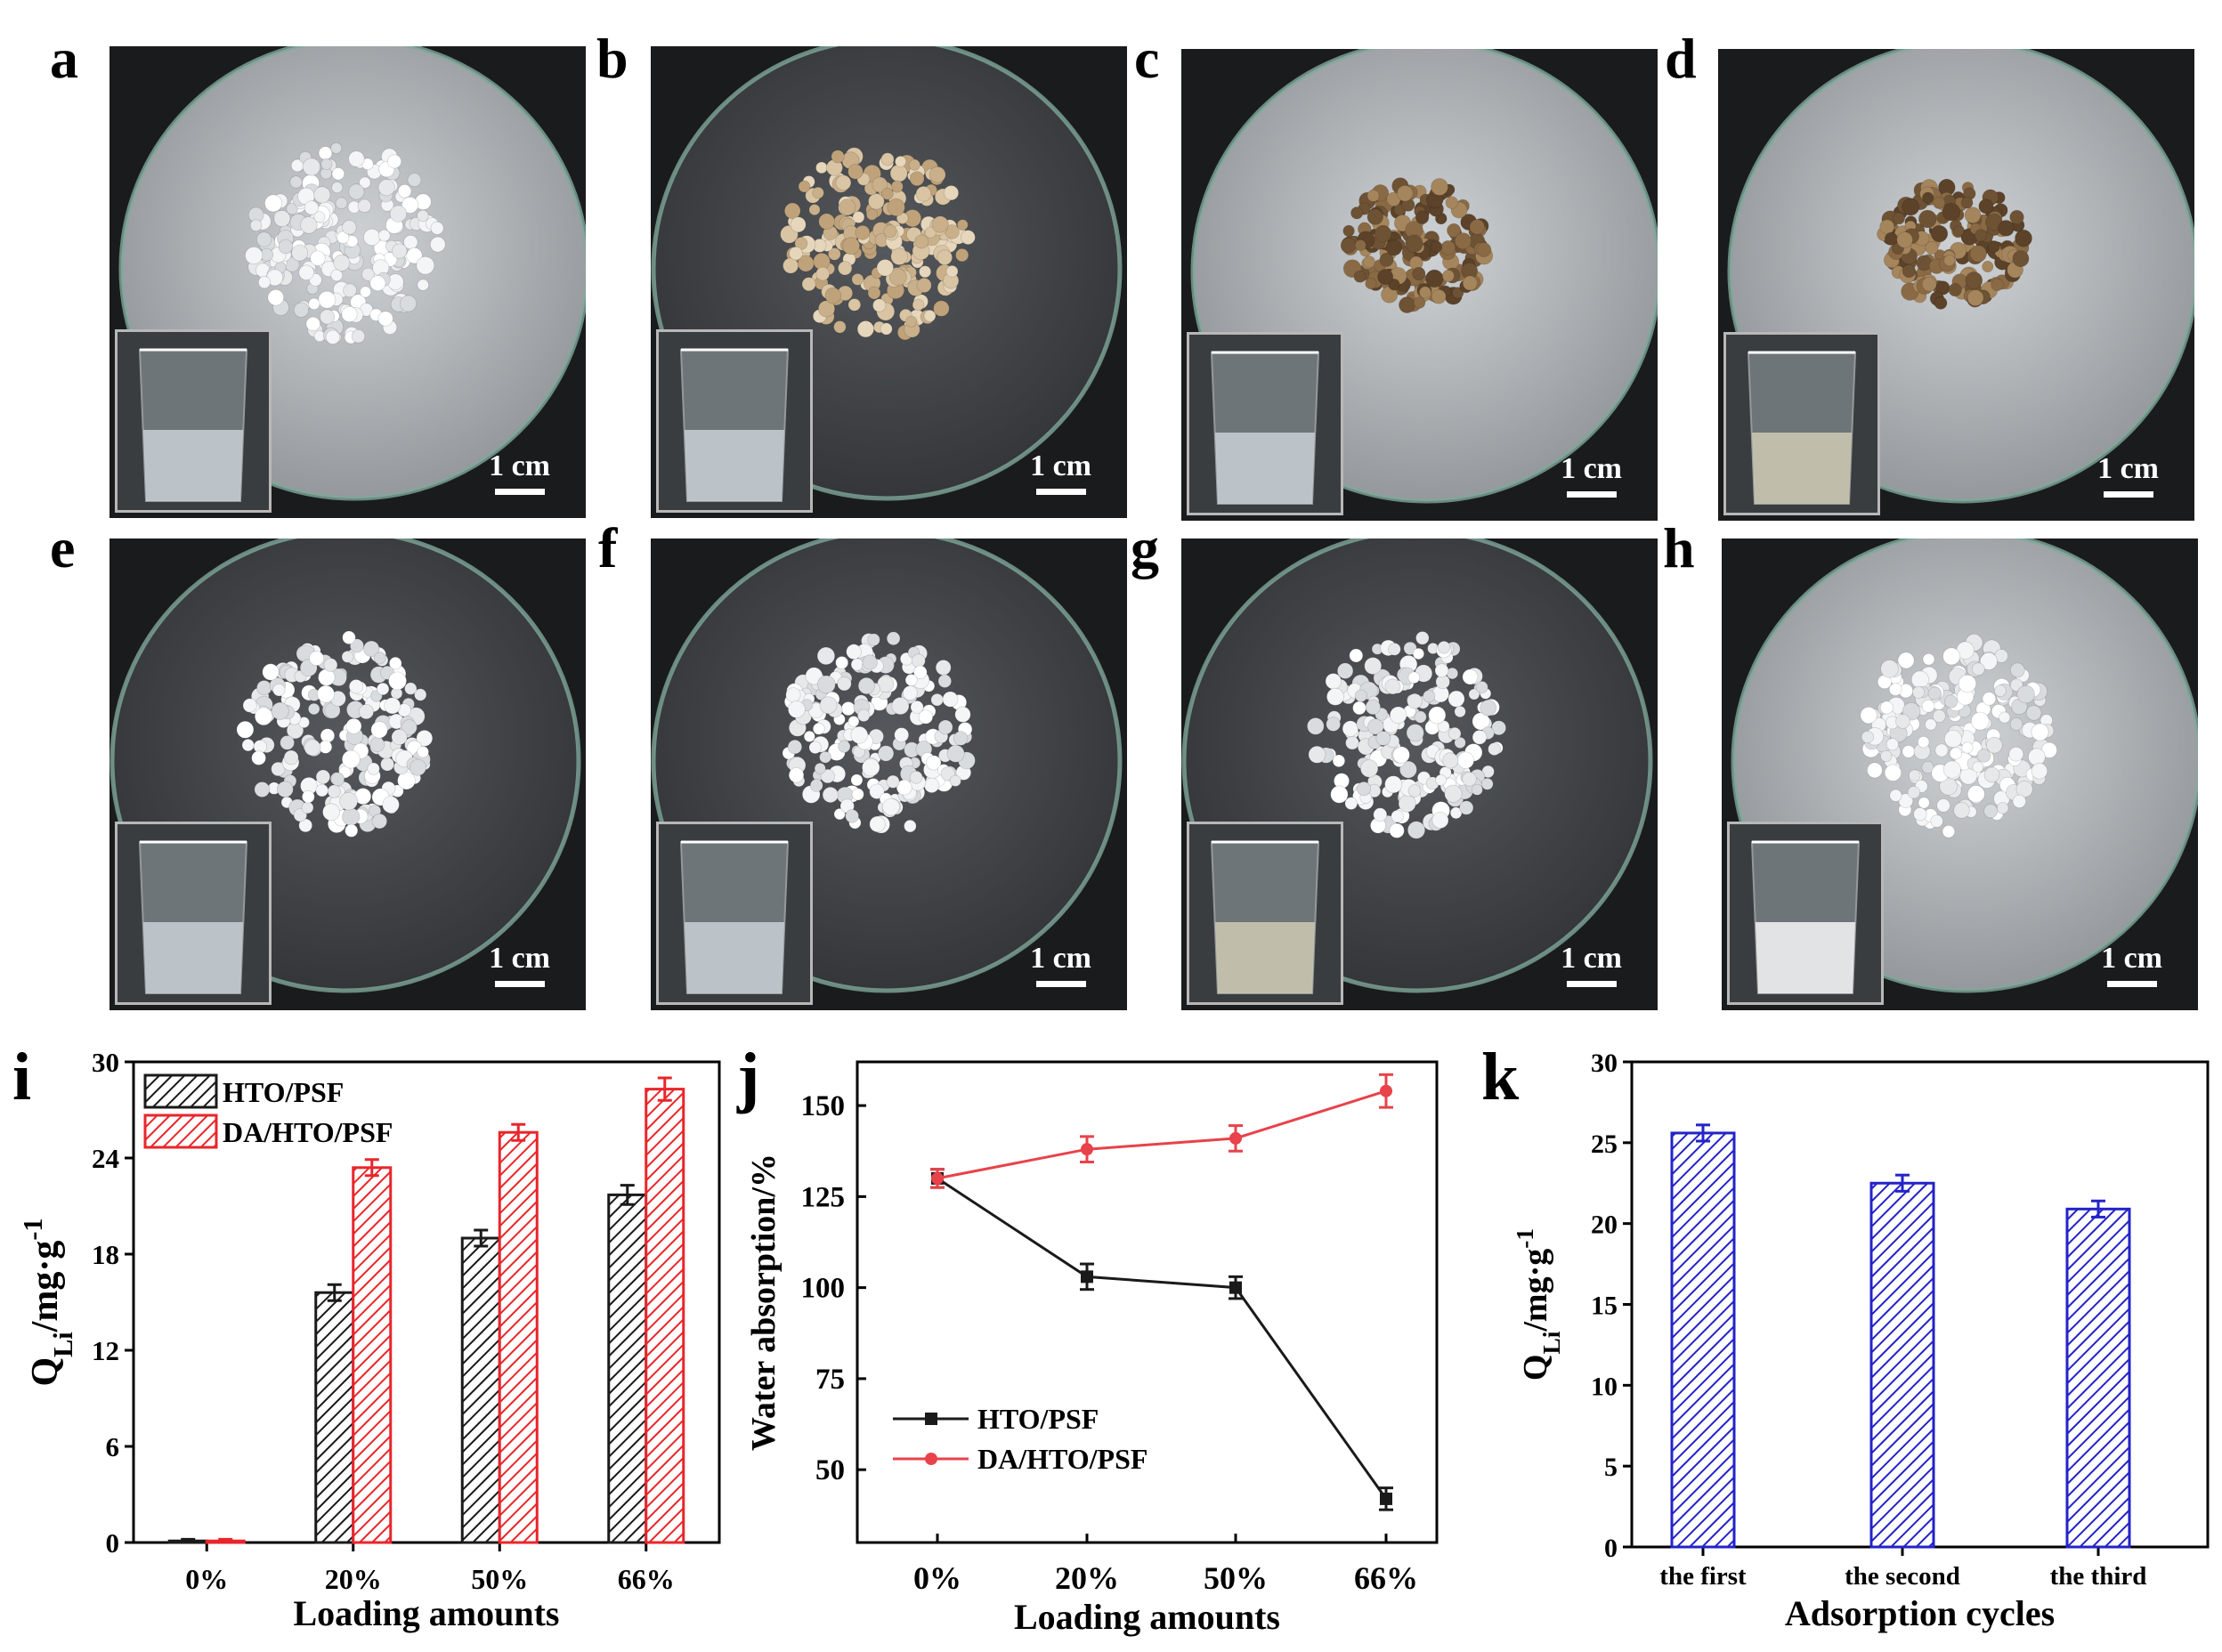 The height and width of the screenshot is (1652, 2222). What do you see at coordinates (353, 1579) in the screenshot?
I see `x-tick-label: 20%` at bounding box center [353, 1579].